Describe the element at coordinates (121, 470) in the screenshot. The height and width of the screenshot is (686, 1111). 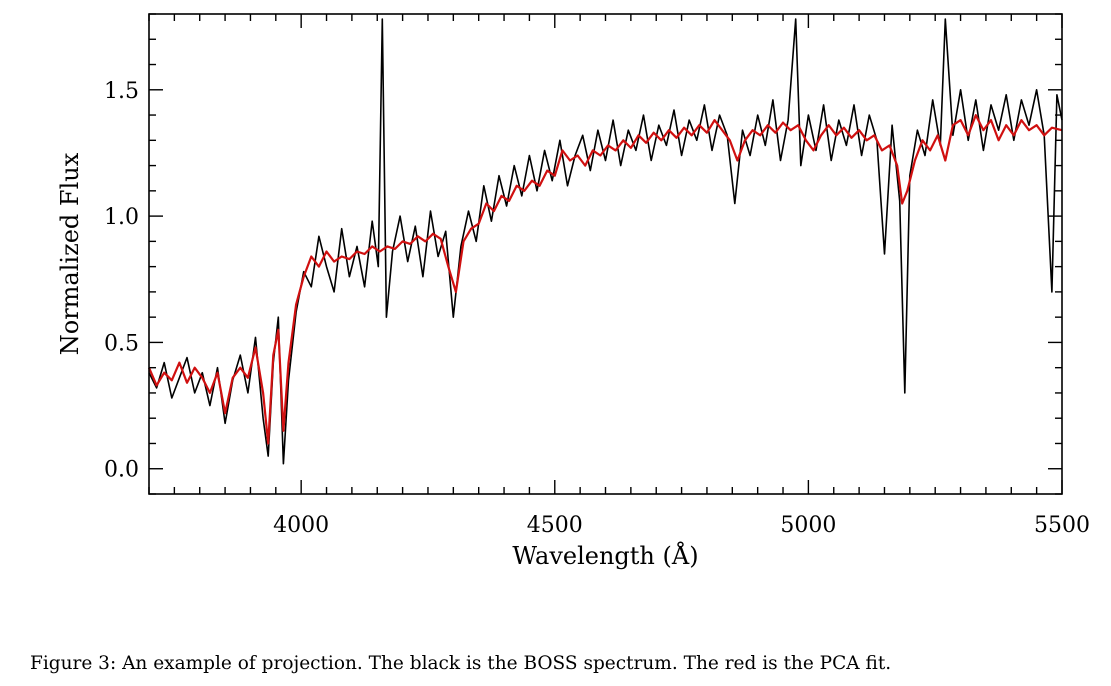
I see `y-tick-label: 0.0` at that location.